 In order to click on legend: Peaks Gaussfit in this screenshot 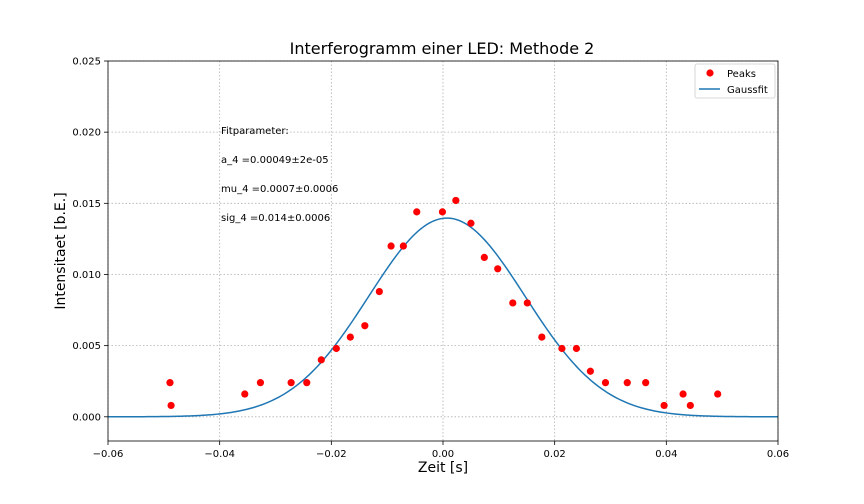, I will do `click(735, 81)`.